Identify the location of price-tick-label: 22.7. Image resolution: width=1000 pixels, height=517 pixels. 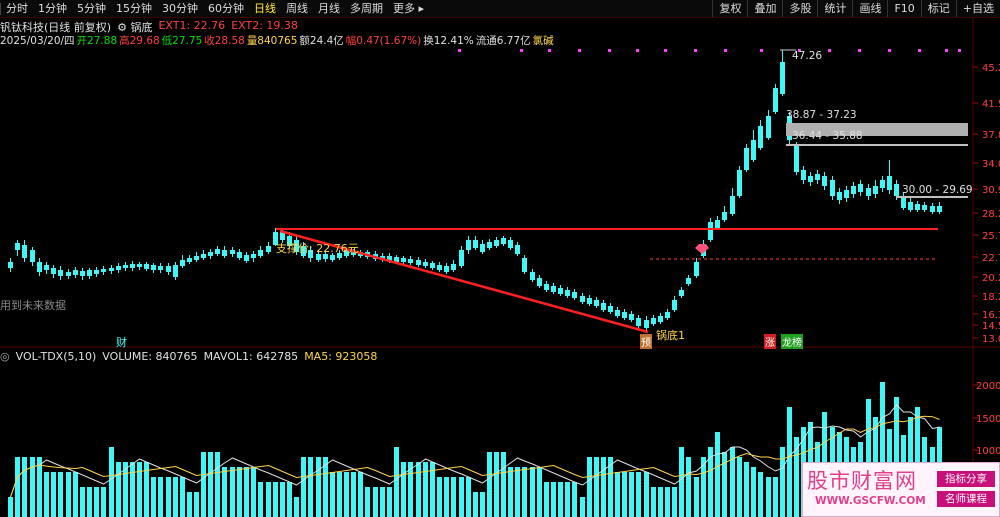
(991, 258).